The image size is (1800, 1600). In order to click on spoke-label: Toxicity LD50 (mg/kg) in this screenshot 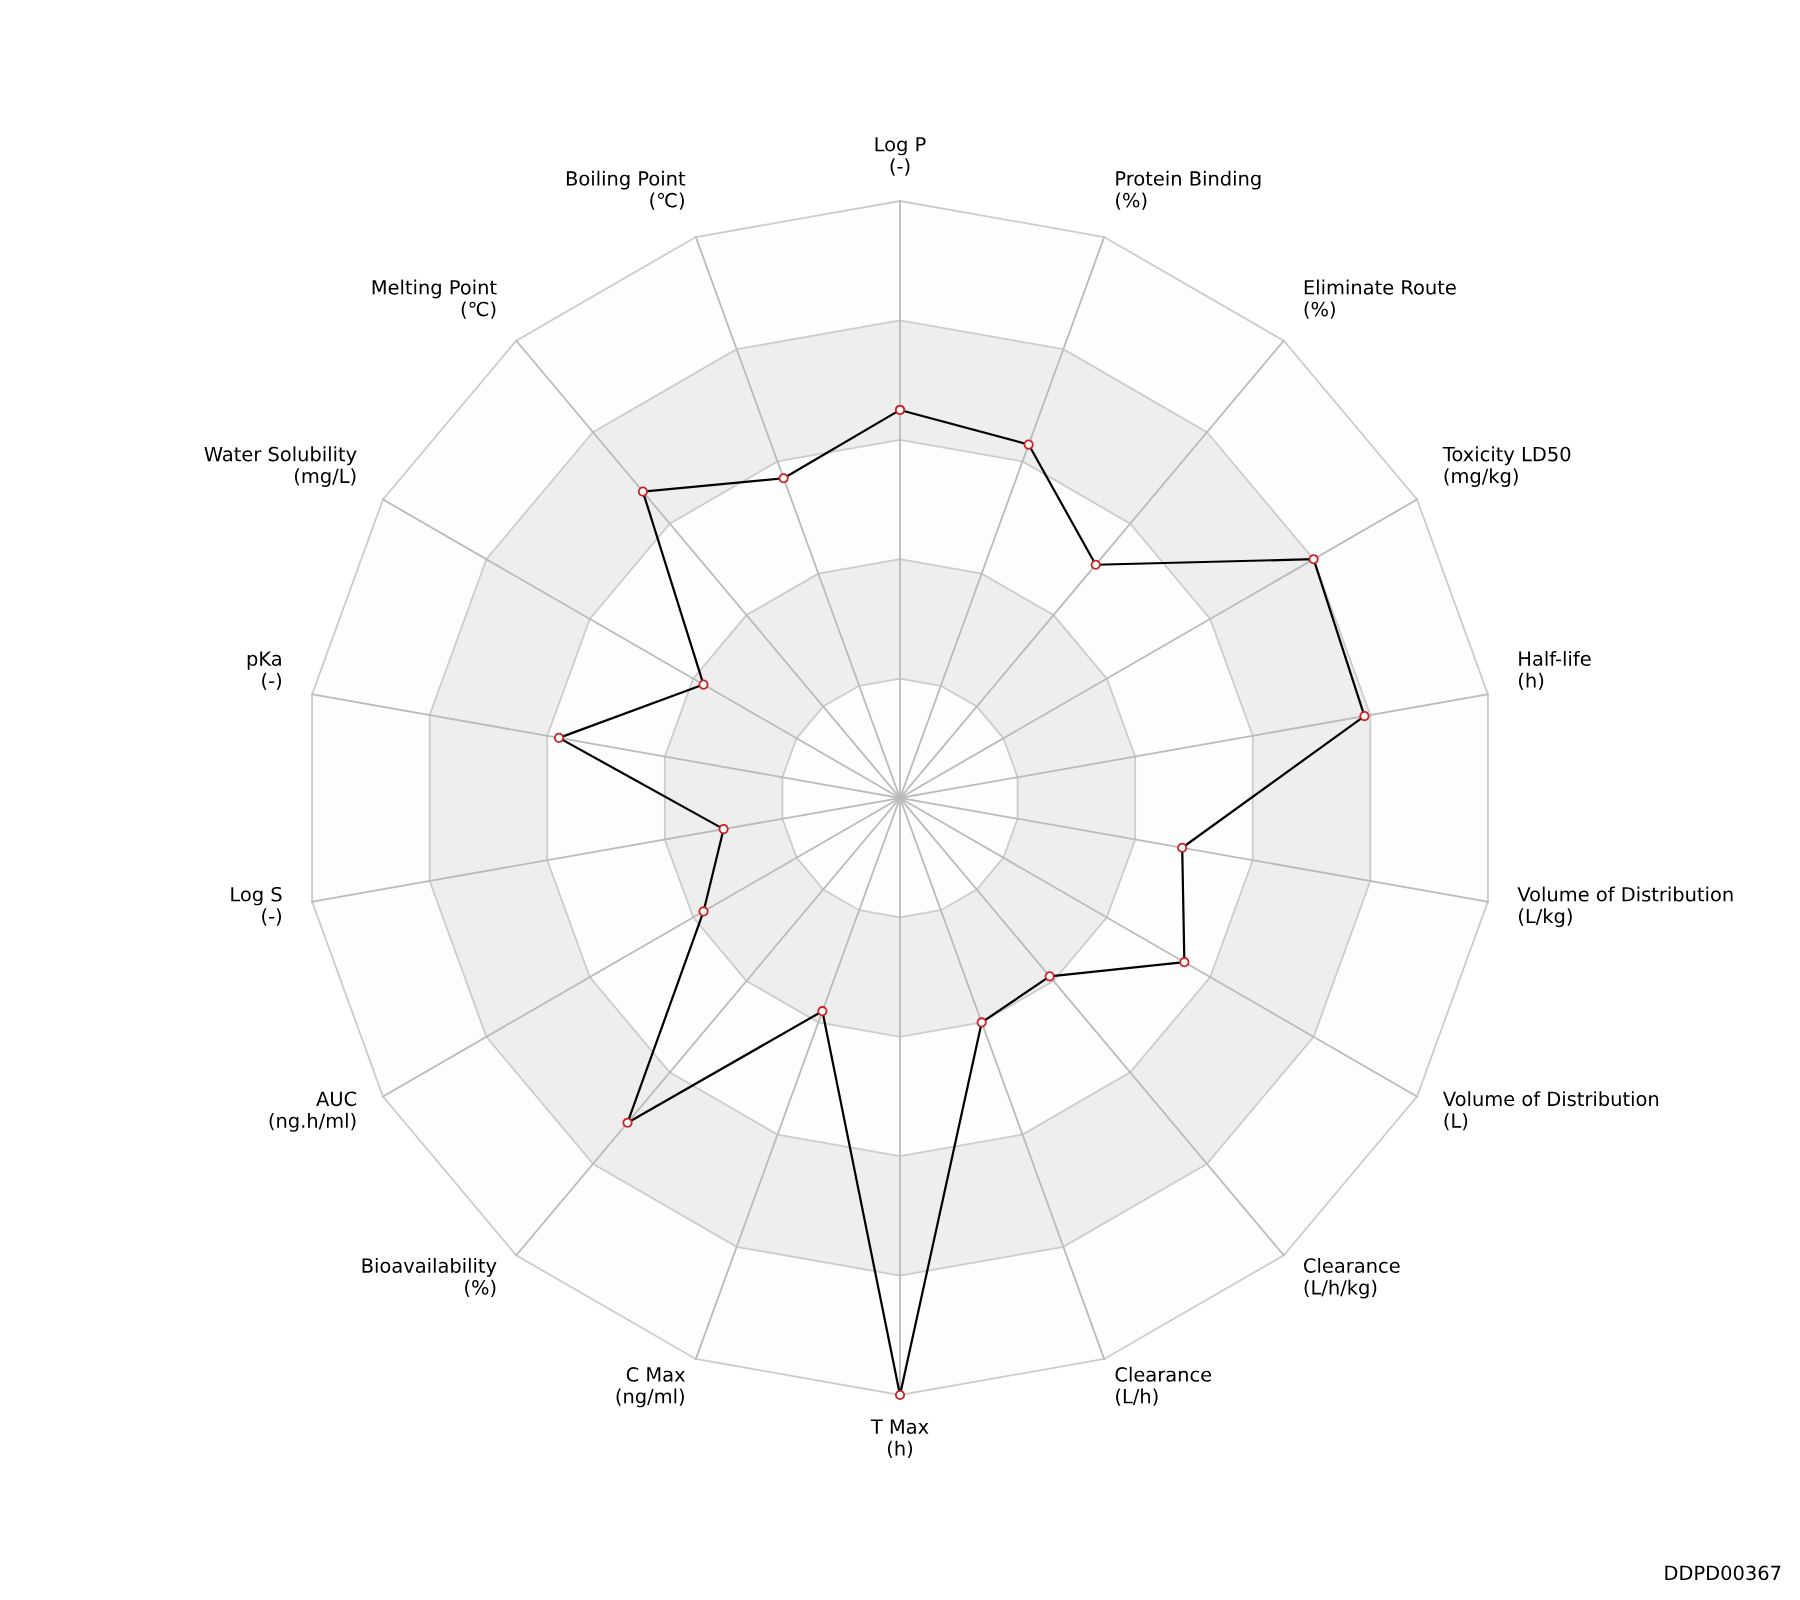, I will do `click(1506, 466)`.